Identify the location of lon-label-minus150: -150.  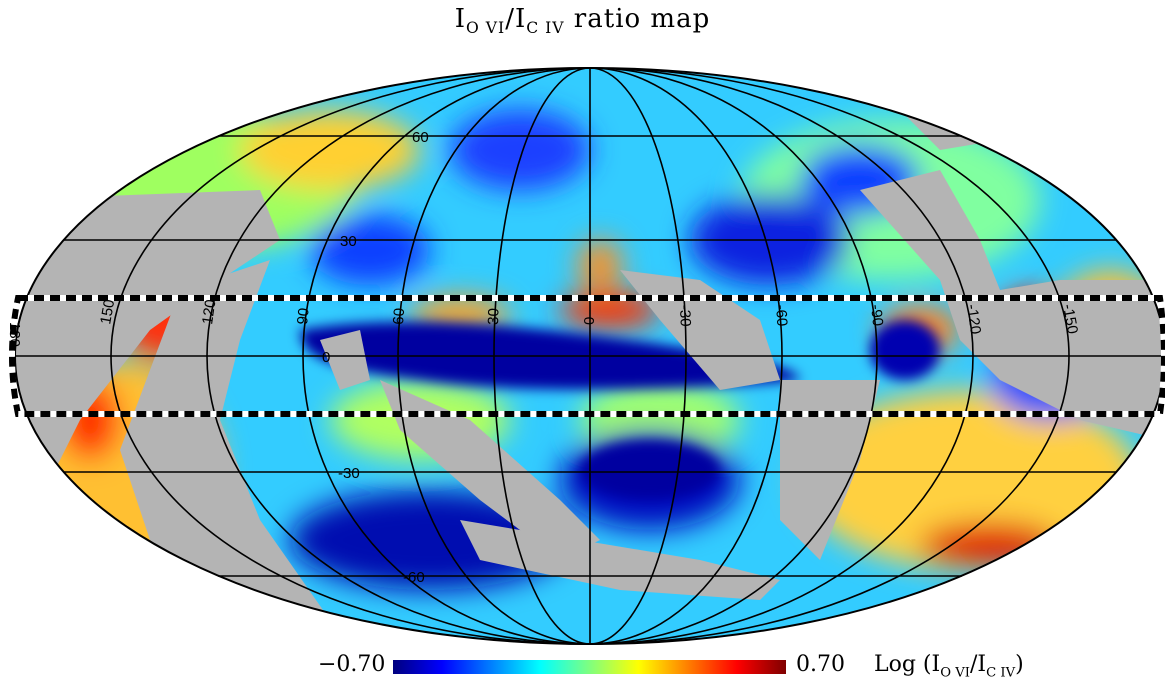
(1070, 319).